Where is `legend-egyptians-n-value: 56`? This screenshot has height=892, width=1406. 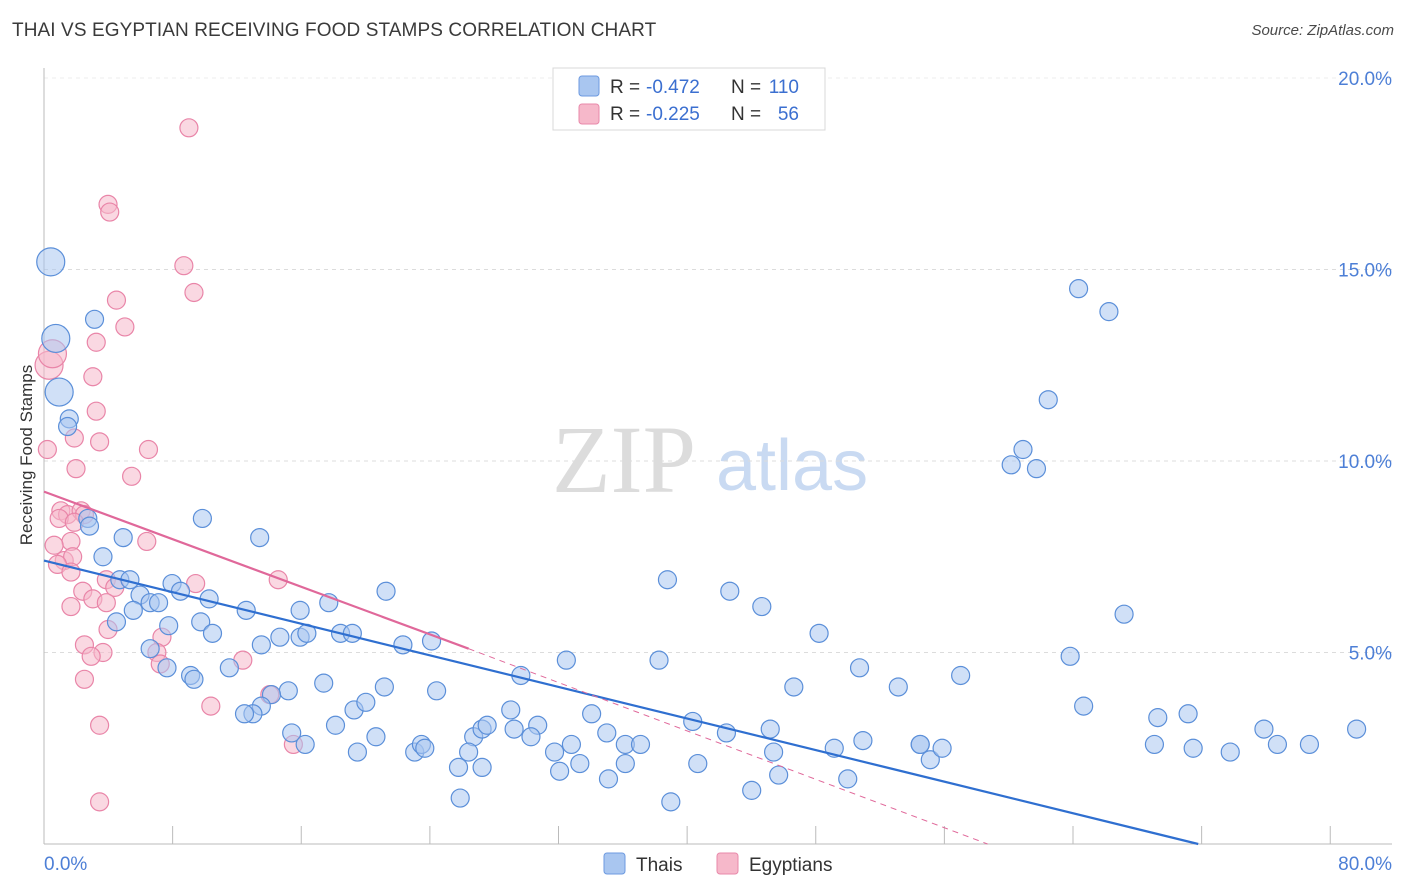 legend-egyptians-n-value: 56 is located at coordinates (788, 114).